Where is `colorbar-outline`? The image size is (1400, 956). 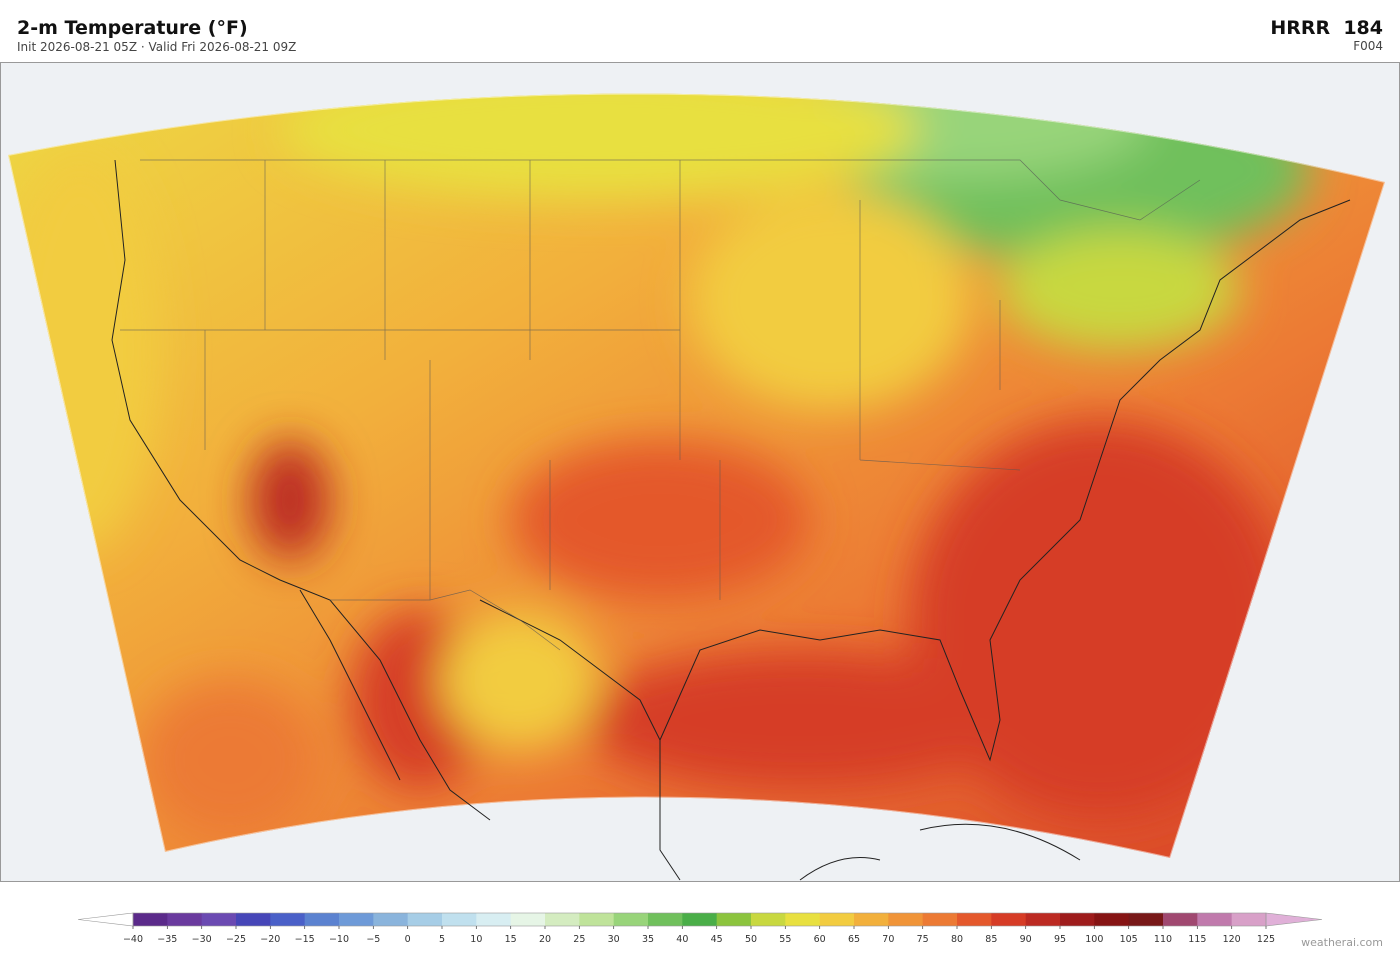 colorbar-outline is located at coordinates (699, 919).